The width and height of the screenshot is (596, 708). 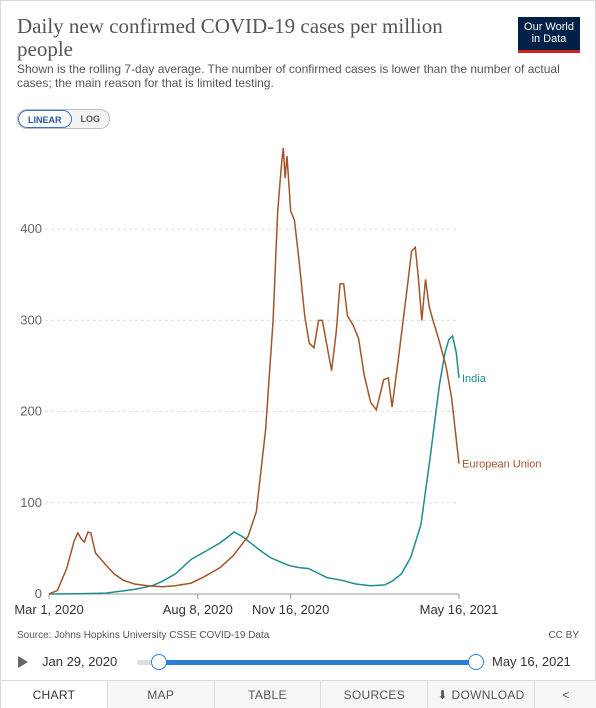 What do you see at coordinates (80, 661) in the screenshot?
I see `timeline-start-date: Jan 29, 2020` at bounding box center [80, 661].